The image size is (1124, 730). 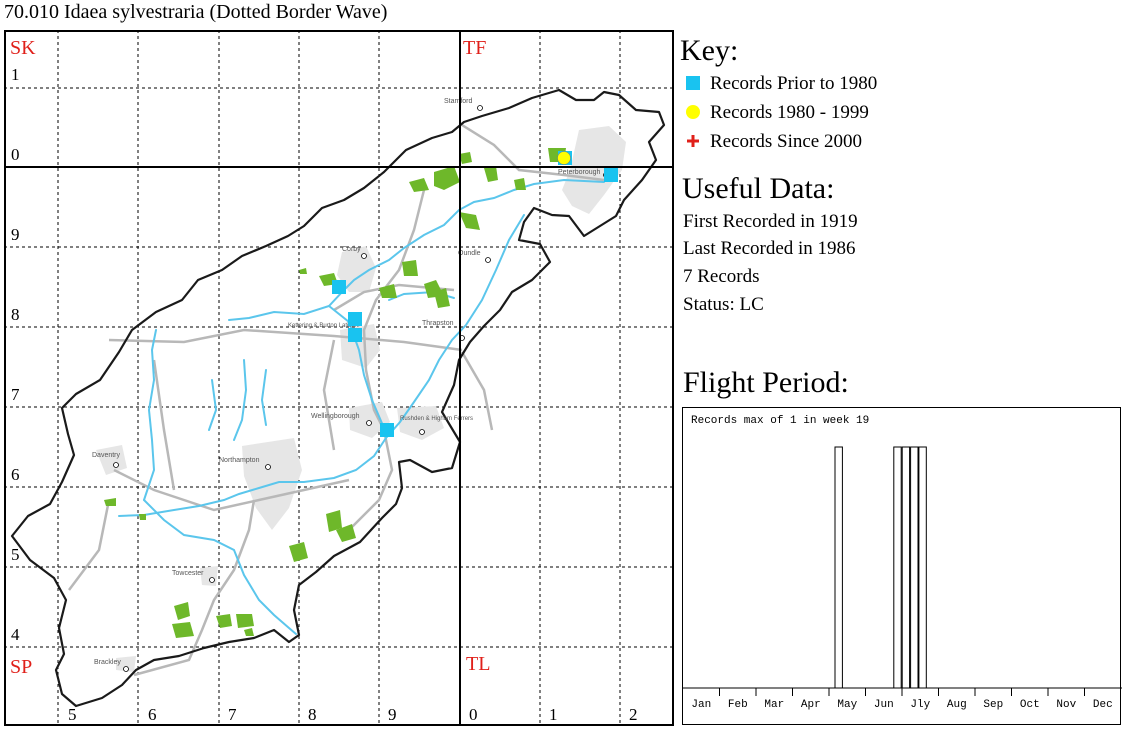 I want to click on key-item-since2000: Records Since 2000, so click(x=774, y=142).